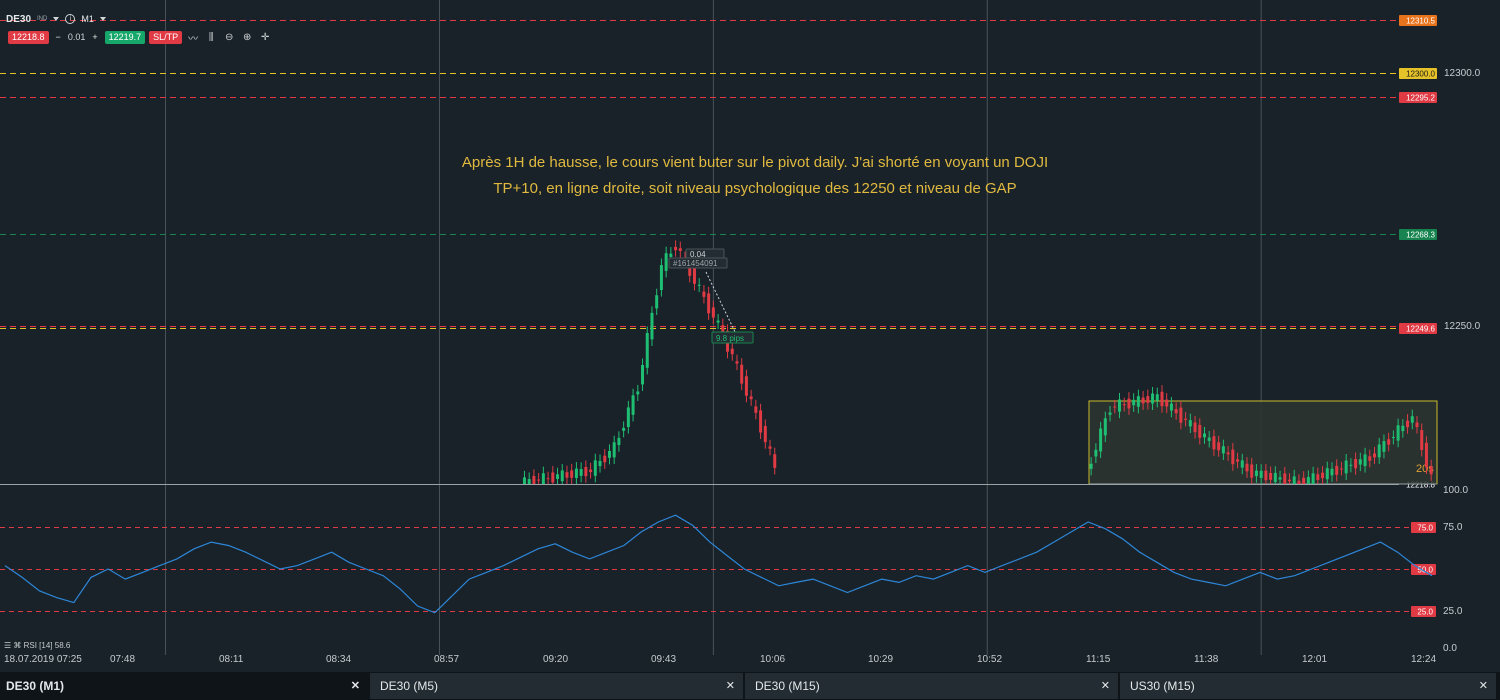 The height and width of the screenshot is (700, 1500). Describe the element at coordinates (989, 659) in the screenshot. I see `time-axis-label: 10:52` at that location.